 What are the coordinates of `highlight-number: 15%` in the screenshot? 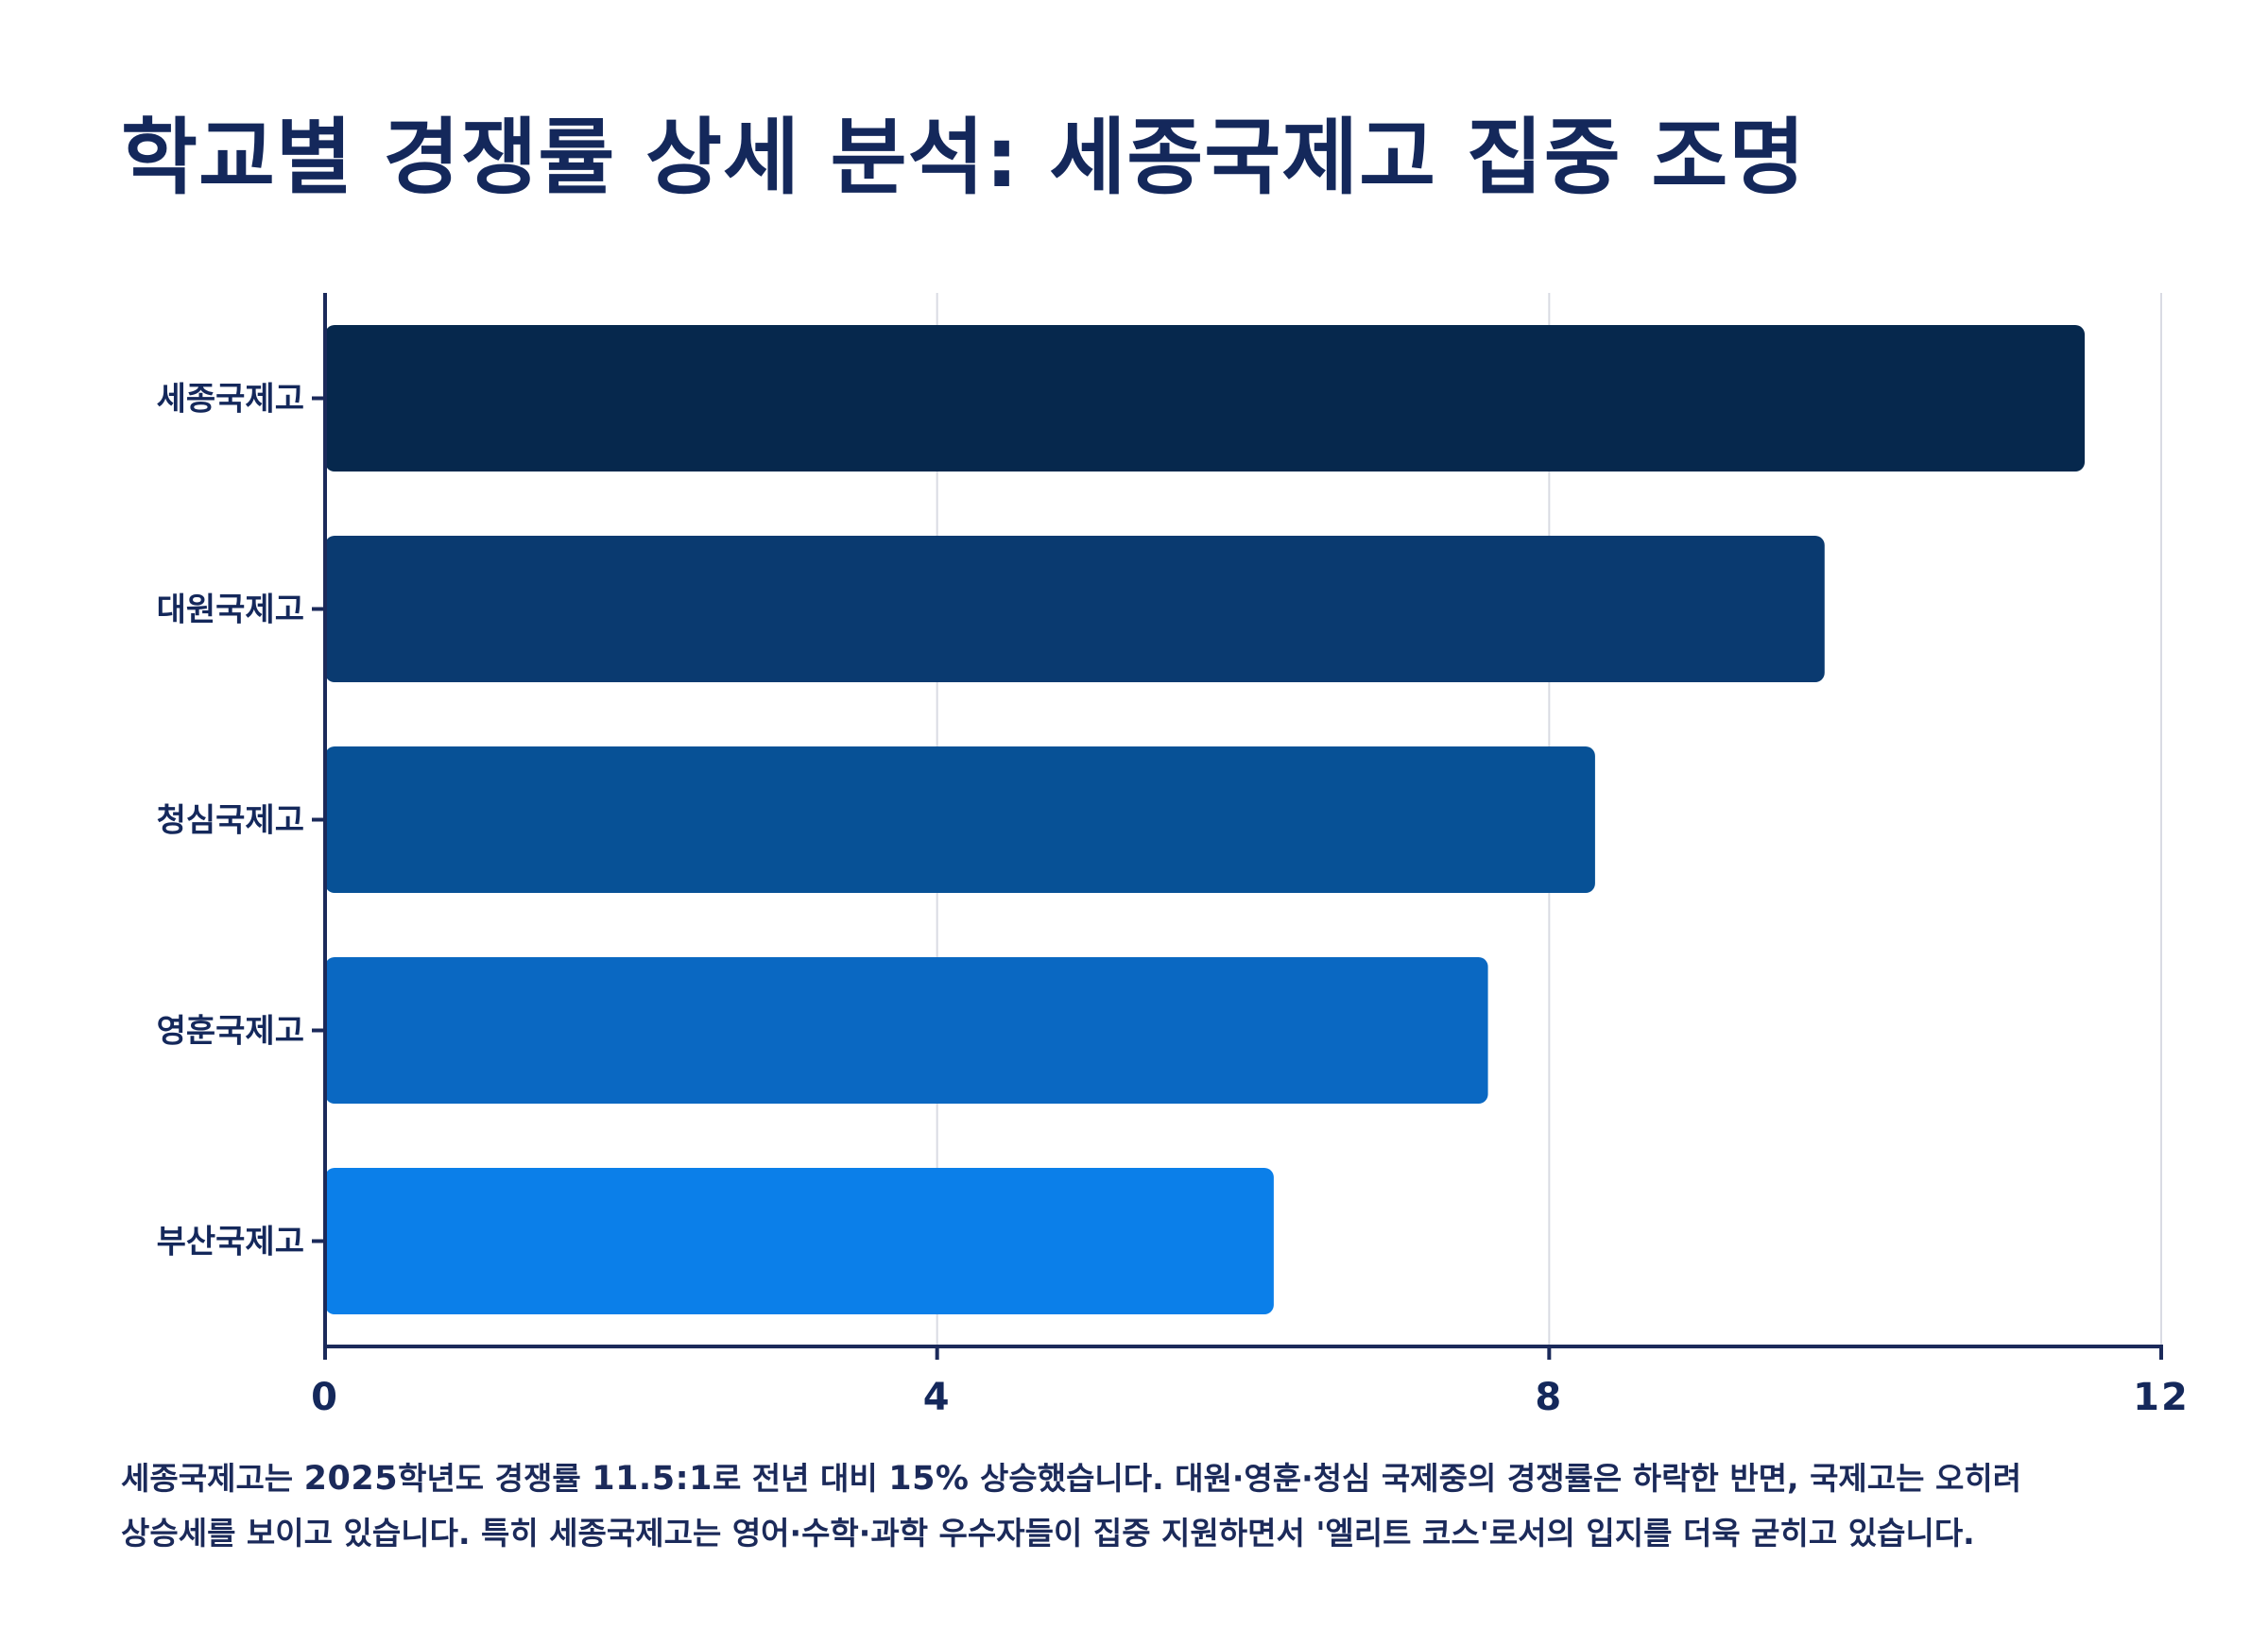 It's located at (929, 1479).